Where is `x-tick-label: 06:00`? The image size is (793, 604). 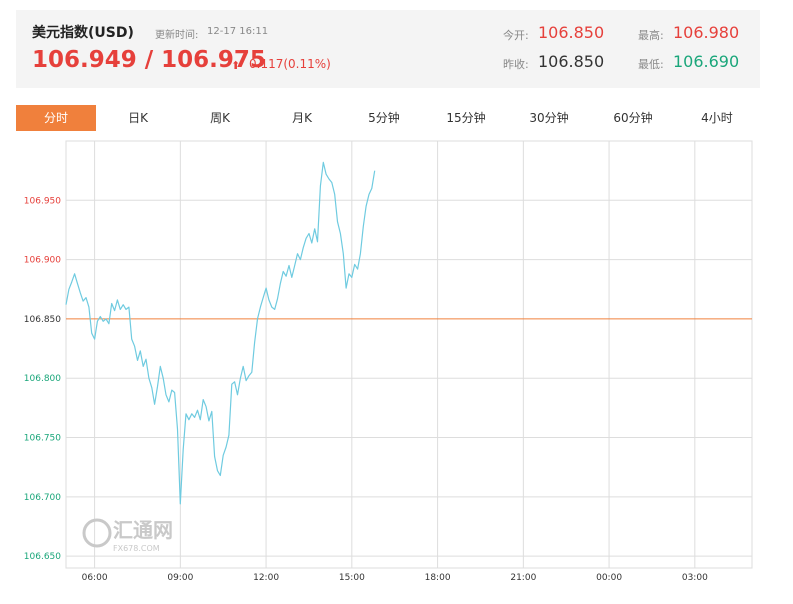
x-tick-label: 06:00 is located at coordinates (95, 578).